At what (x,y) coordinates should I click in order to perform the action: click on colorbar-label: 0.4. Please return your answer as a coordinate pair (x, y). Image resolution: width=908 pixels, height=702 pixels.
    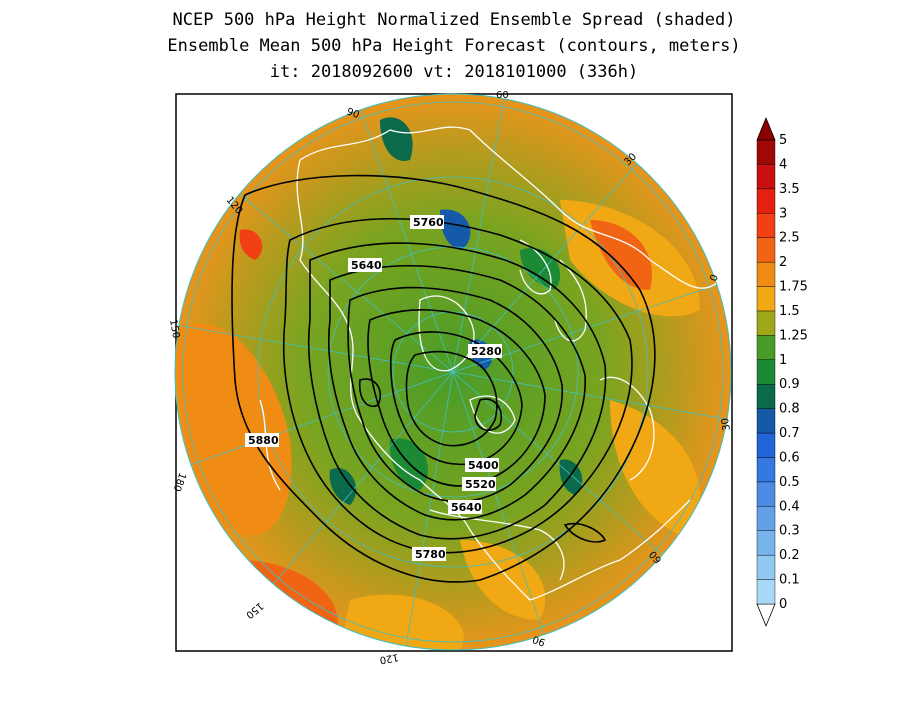
    Looking at the image, I should click on (789, 506).